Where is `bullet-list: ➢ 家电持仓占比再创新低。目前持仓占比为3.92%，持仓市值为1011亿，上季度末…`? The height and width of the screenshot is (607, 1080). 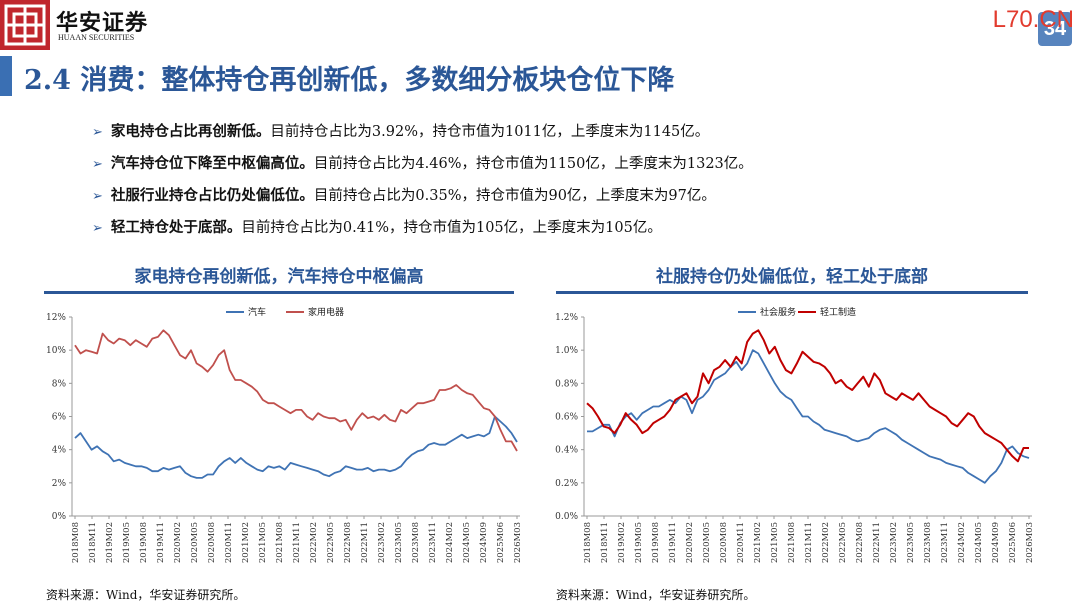
bullet-list: ➢ 家电持仓占比再创新低。目前持仓占比为3.92%，持仓市值为1011亿，上季度末… is located at coordinates (422, 182).